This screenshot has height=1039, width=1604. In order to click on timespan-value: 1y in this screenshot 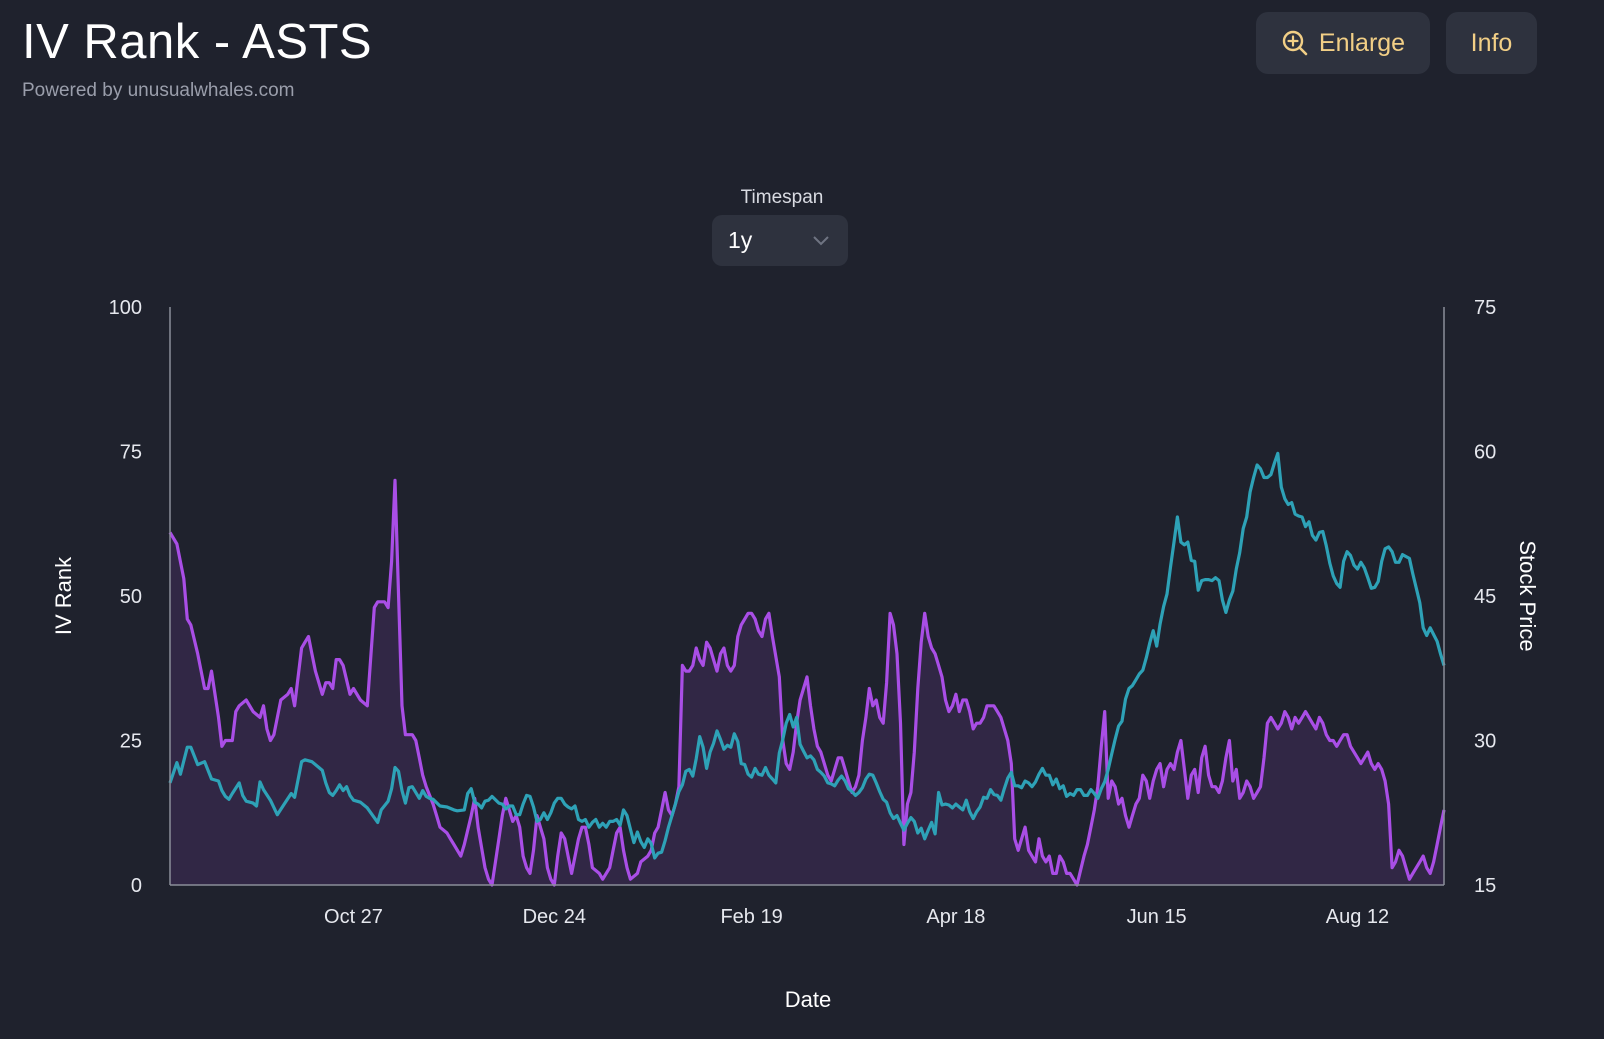, I will do `click(740, 240)`.